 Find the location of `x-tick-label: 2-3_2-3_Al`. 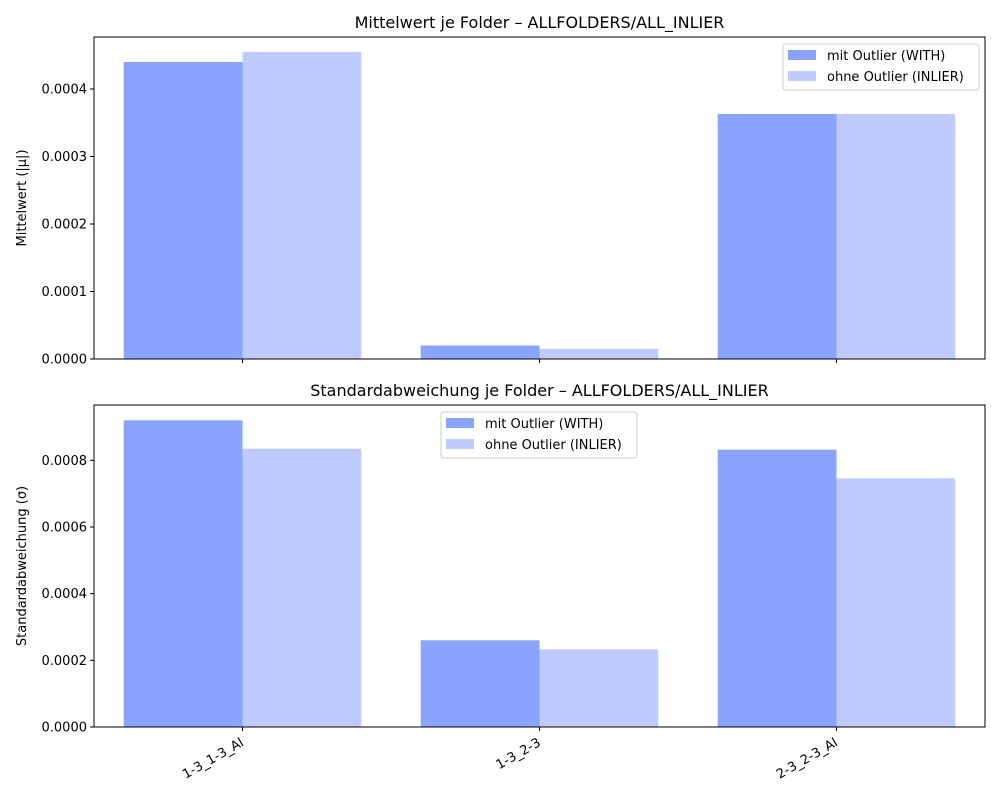

x-tick-label: 2-3_2-3_Al is located at coordinates (807, 758).